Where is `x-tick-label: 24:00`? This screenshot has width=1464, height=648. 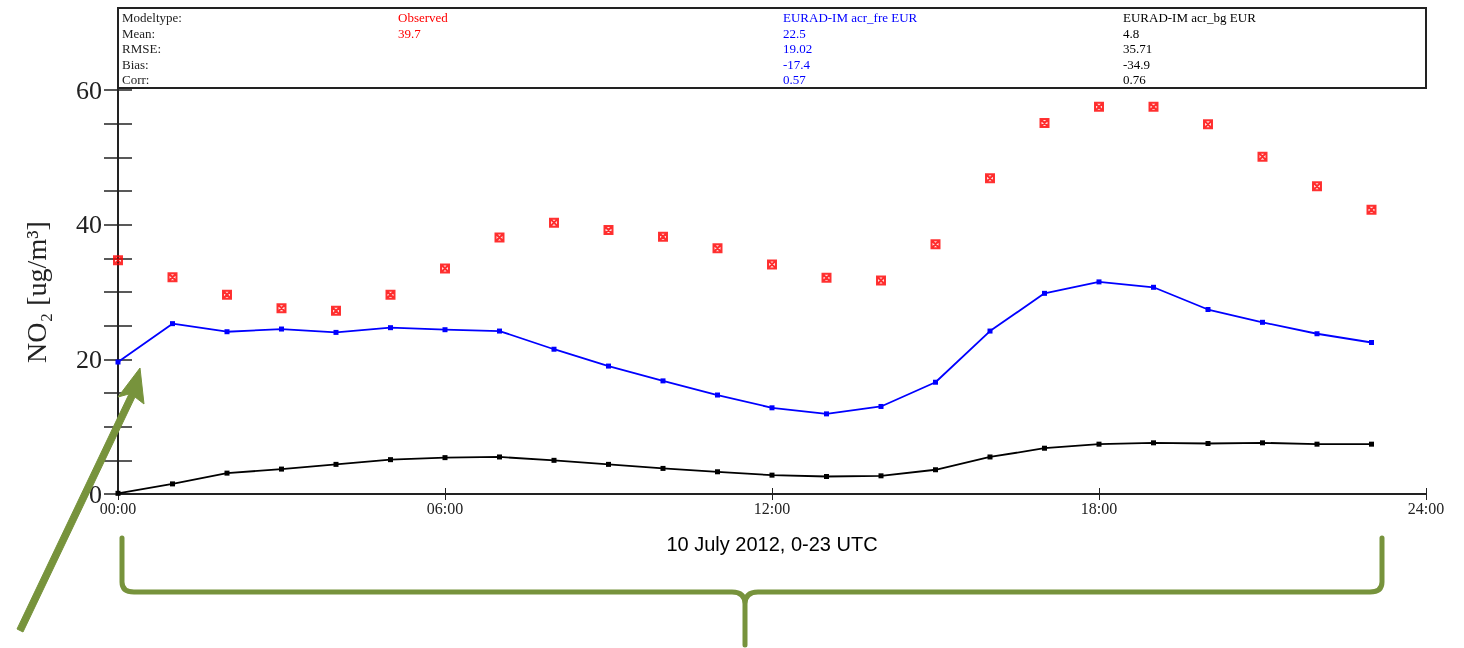
x-tick-label: 24:00 is located at coordinates (1426, 508).